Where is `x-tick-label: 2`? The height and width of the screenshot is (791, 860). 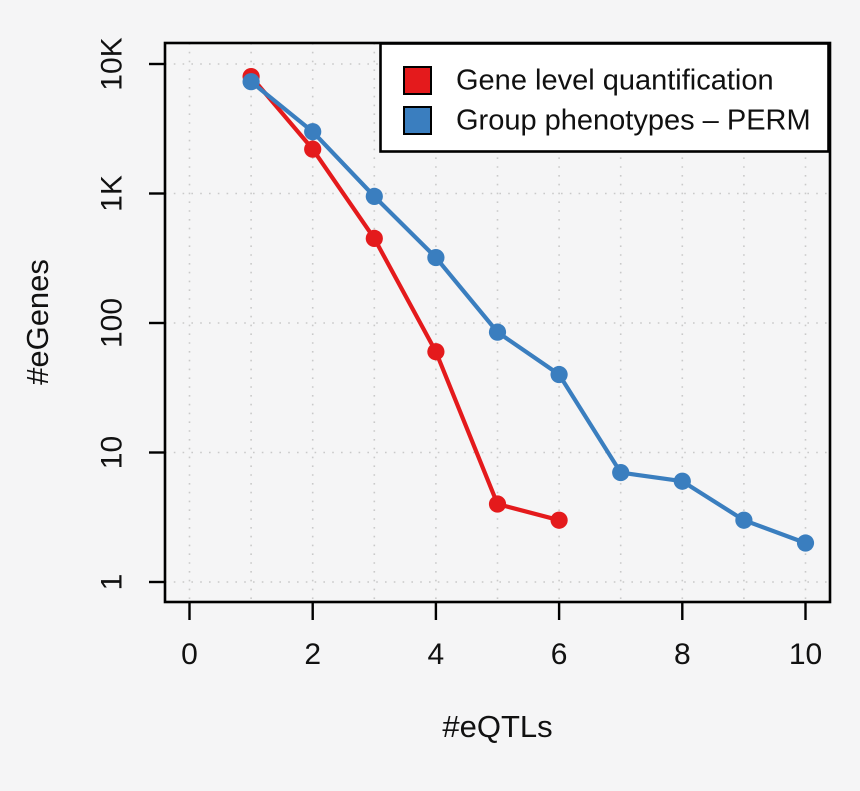
x-tick-label: 2 is located at coordinates (312, 654).